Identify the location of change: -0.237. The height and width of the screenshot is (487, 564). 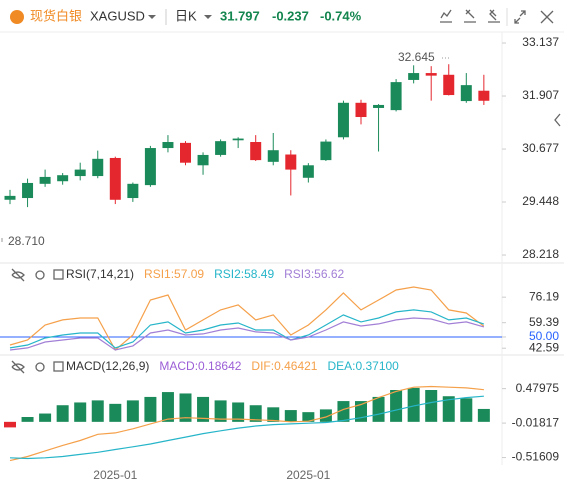
(290, 15).